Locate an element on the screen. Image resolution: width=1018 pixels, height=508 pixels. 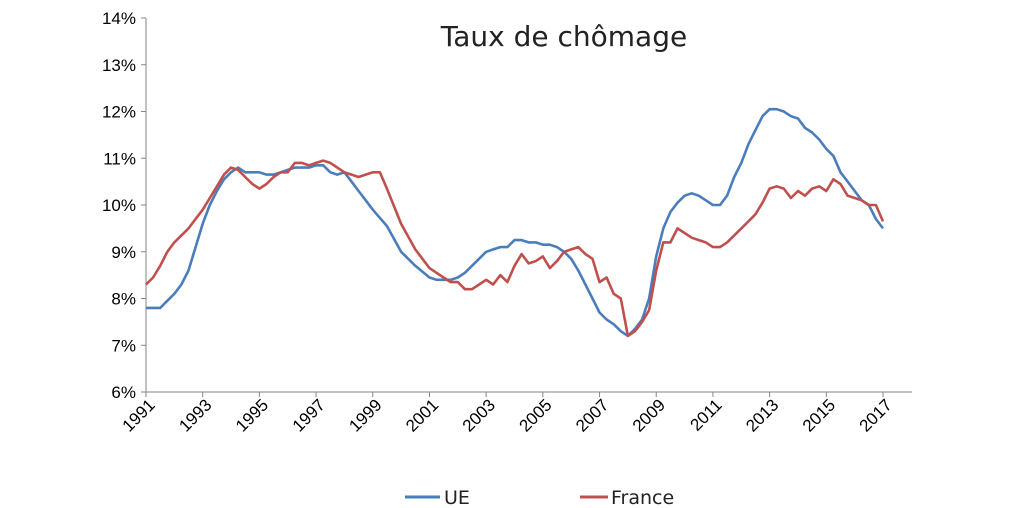
x-tick-label: 2001 is located at coordinates (422, 415).